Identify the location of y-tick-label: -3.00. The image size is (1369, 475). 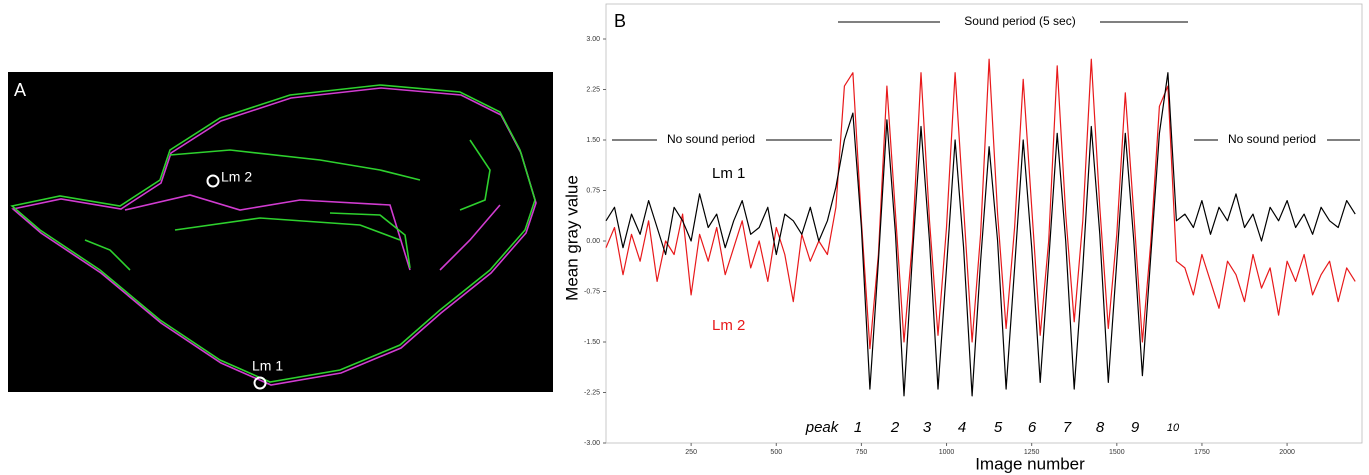
(592, 443).